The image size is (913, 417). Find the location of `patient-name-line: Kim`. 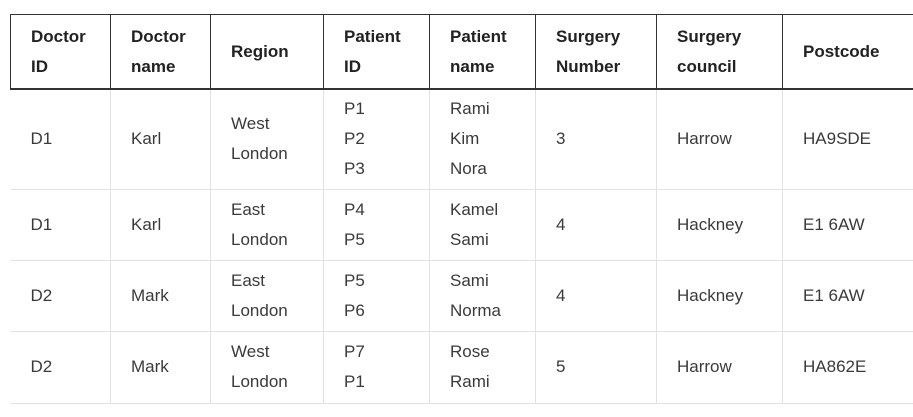

patient-name-line: Kim is located at coordinates (465, 139).